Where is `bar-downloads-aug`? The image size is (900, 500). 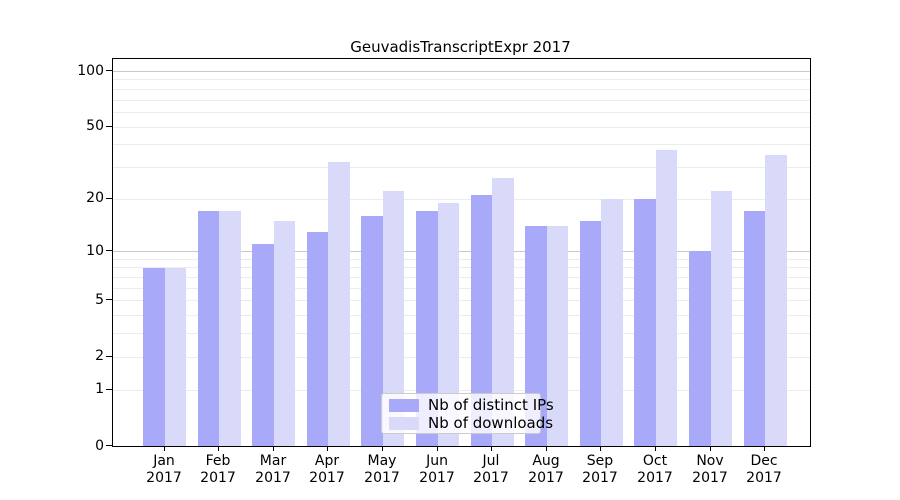
bar-downloads-aug is located at coordinates (557, 336).